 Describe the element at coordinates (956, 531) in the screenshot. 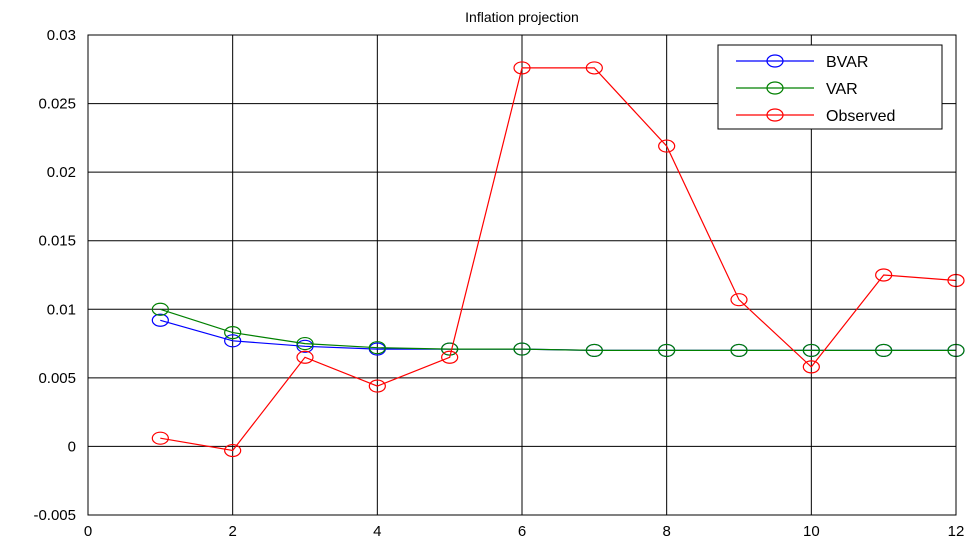

I see `x-tick-label: 12` at that location.